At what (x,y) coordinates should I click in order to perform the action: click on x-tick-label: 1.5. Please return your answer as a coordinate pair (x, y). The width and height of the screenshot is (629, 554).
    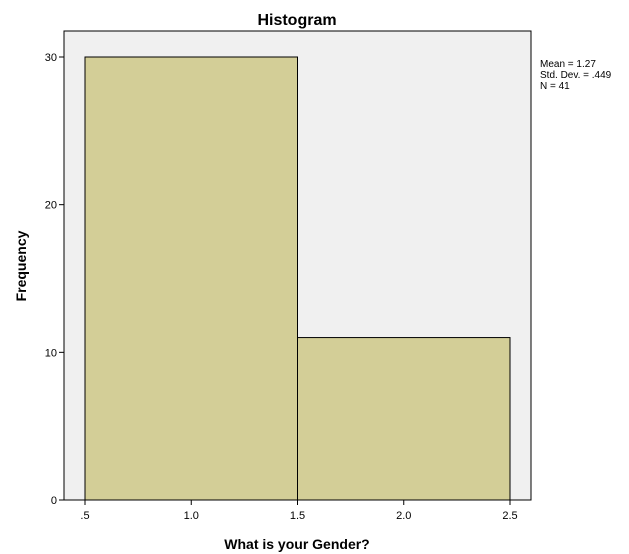
    Looking at the image, I should click on (297, 516).